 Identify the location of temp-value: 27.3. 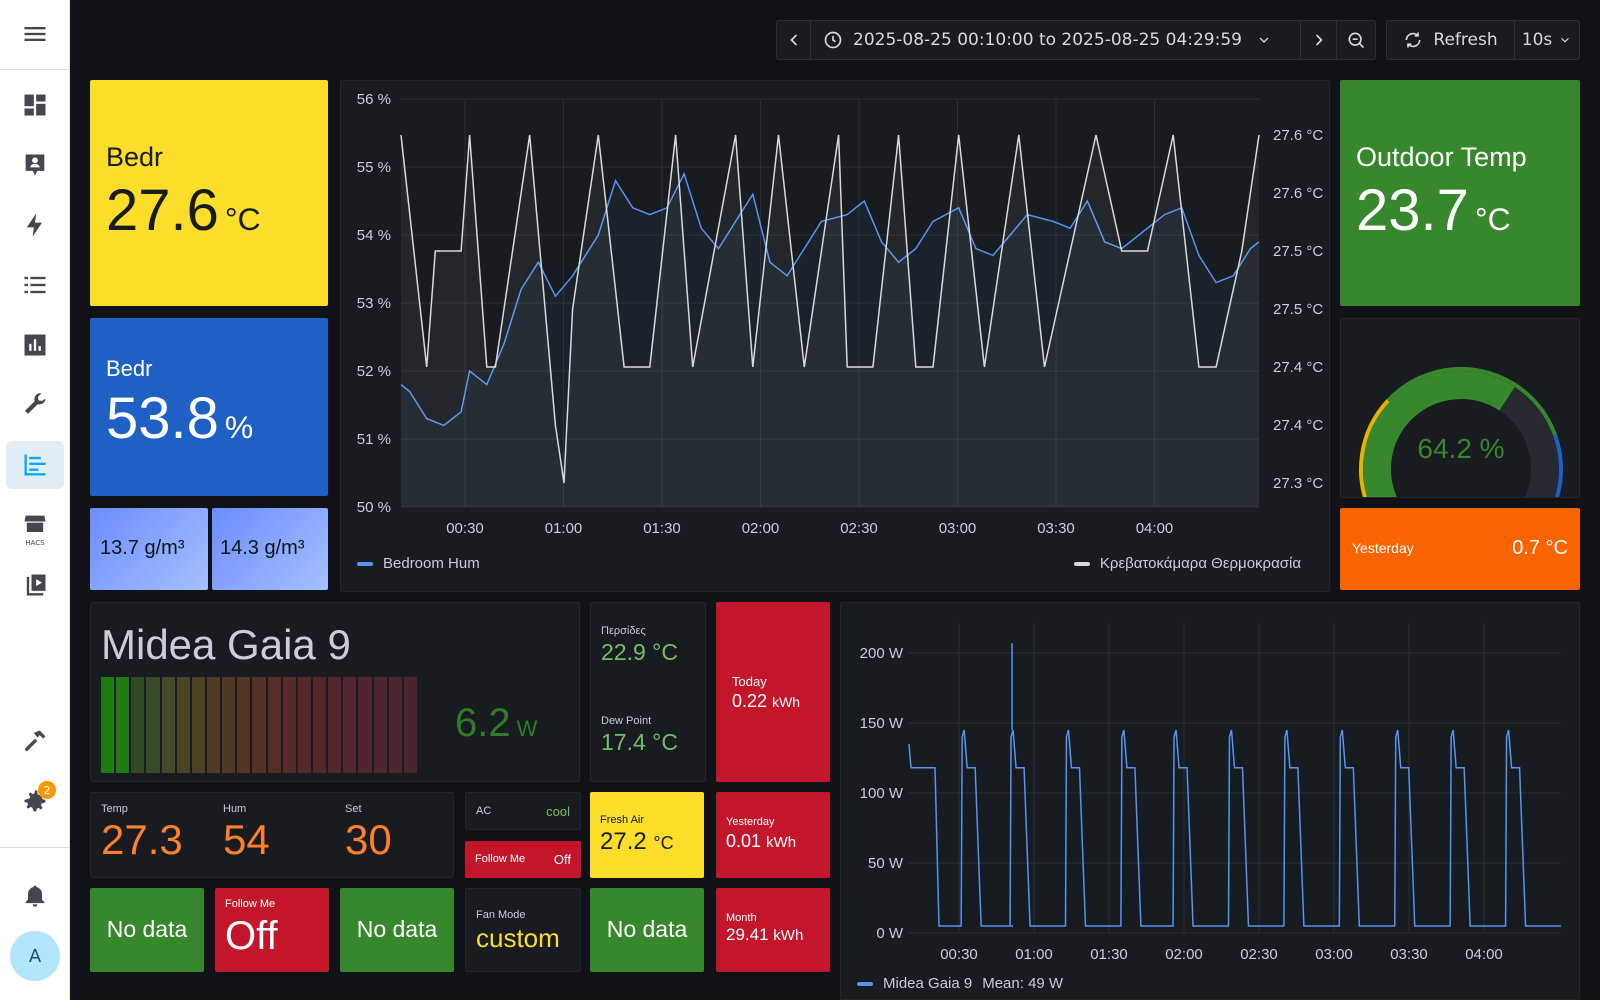
(142, 839).